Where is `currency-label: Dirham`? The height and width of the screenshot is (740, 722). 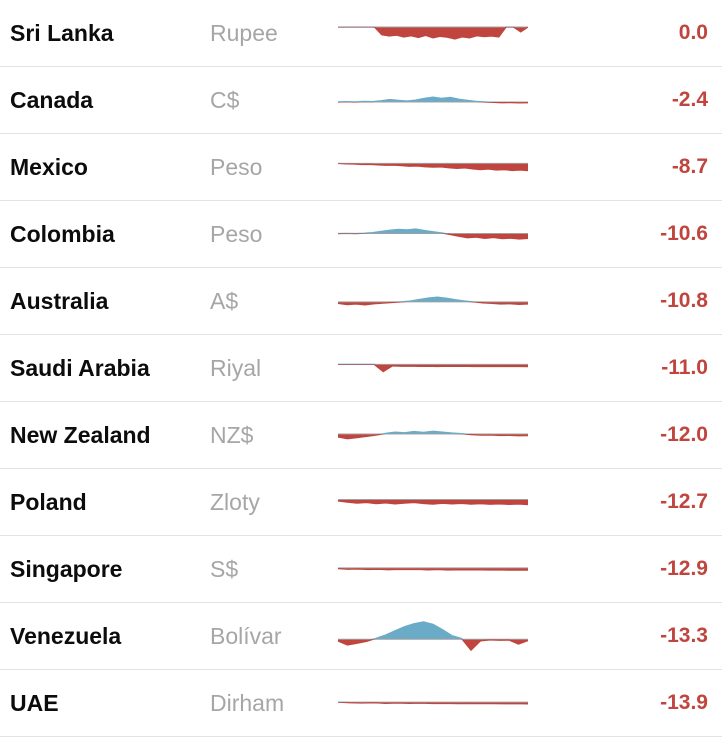 currency-label: Dirham is located at coordinates (247, 702).